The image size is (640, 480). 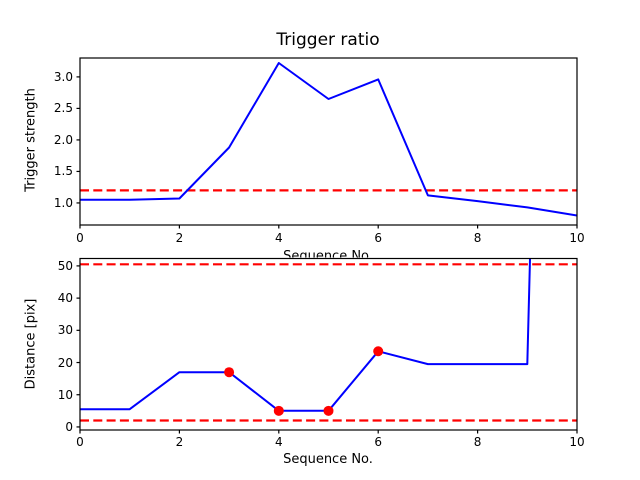 What do you see at coordinates (63, 139) in the screenshot?
I see `y-tick-label: 2.0` at bounding box center [63, 139].